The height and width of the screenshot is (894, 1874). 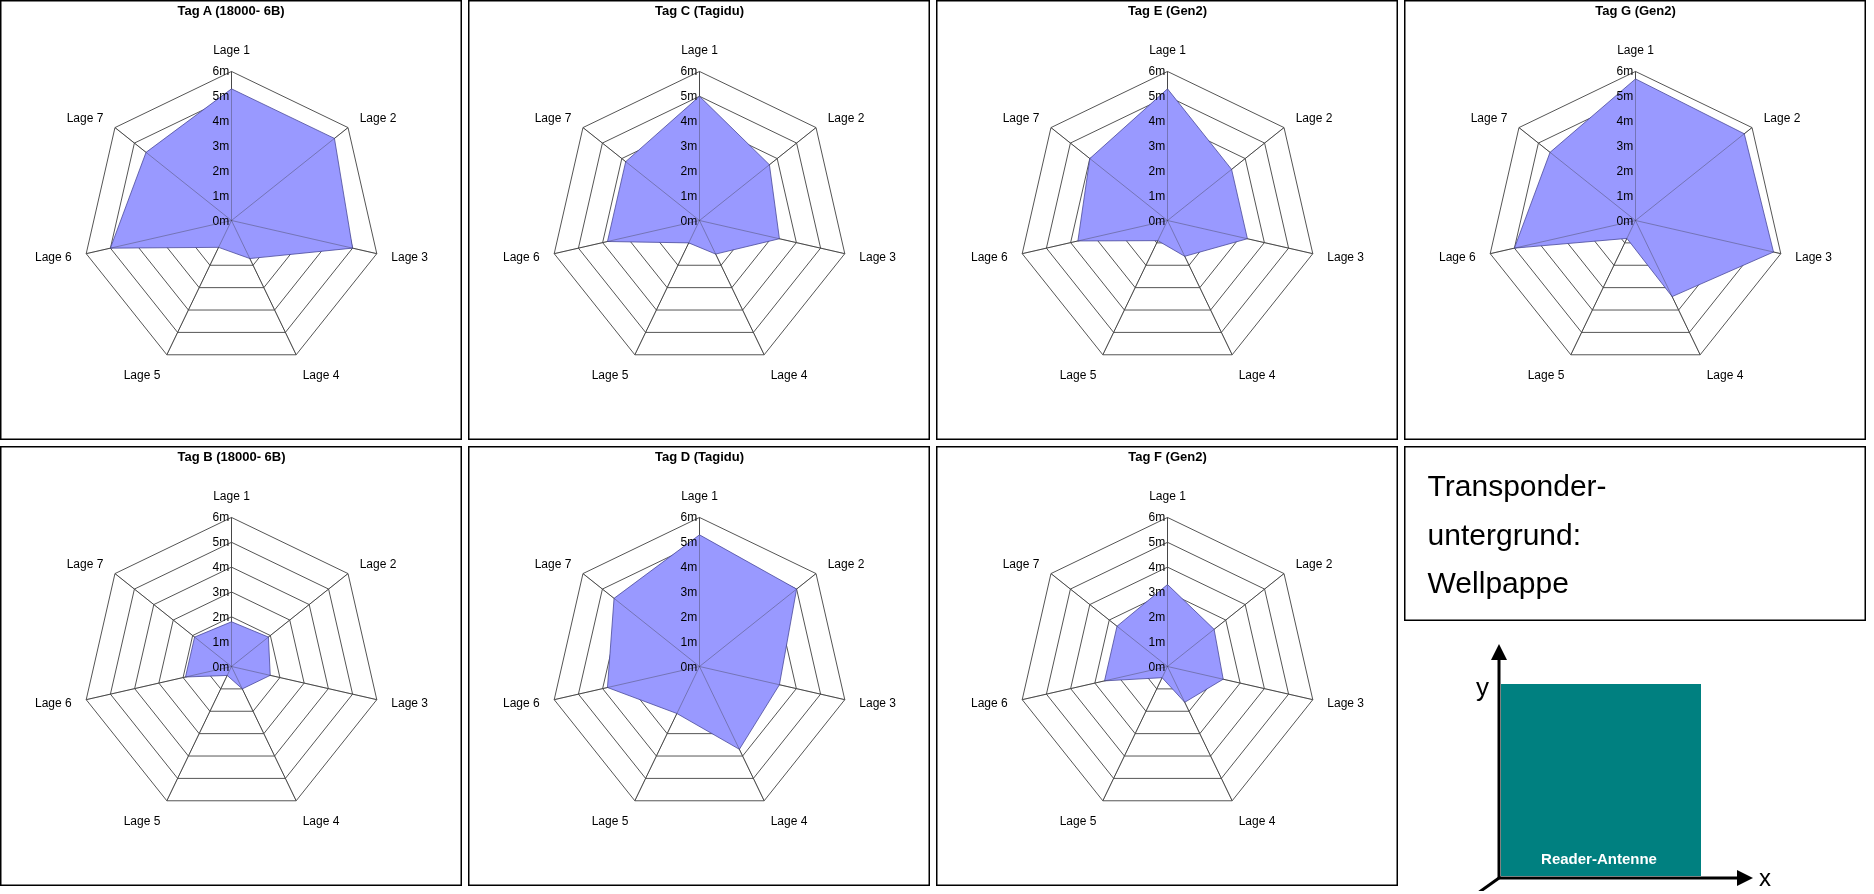 What do you see at coordinates (1498, 583) in the screenshot?
I see `text: Wellpappe` at bounding box center [1498, 583].